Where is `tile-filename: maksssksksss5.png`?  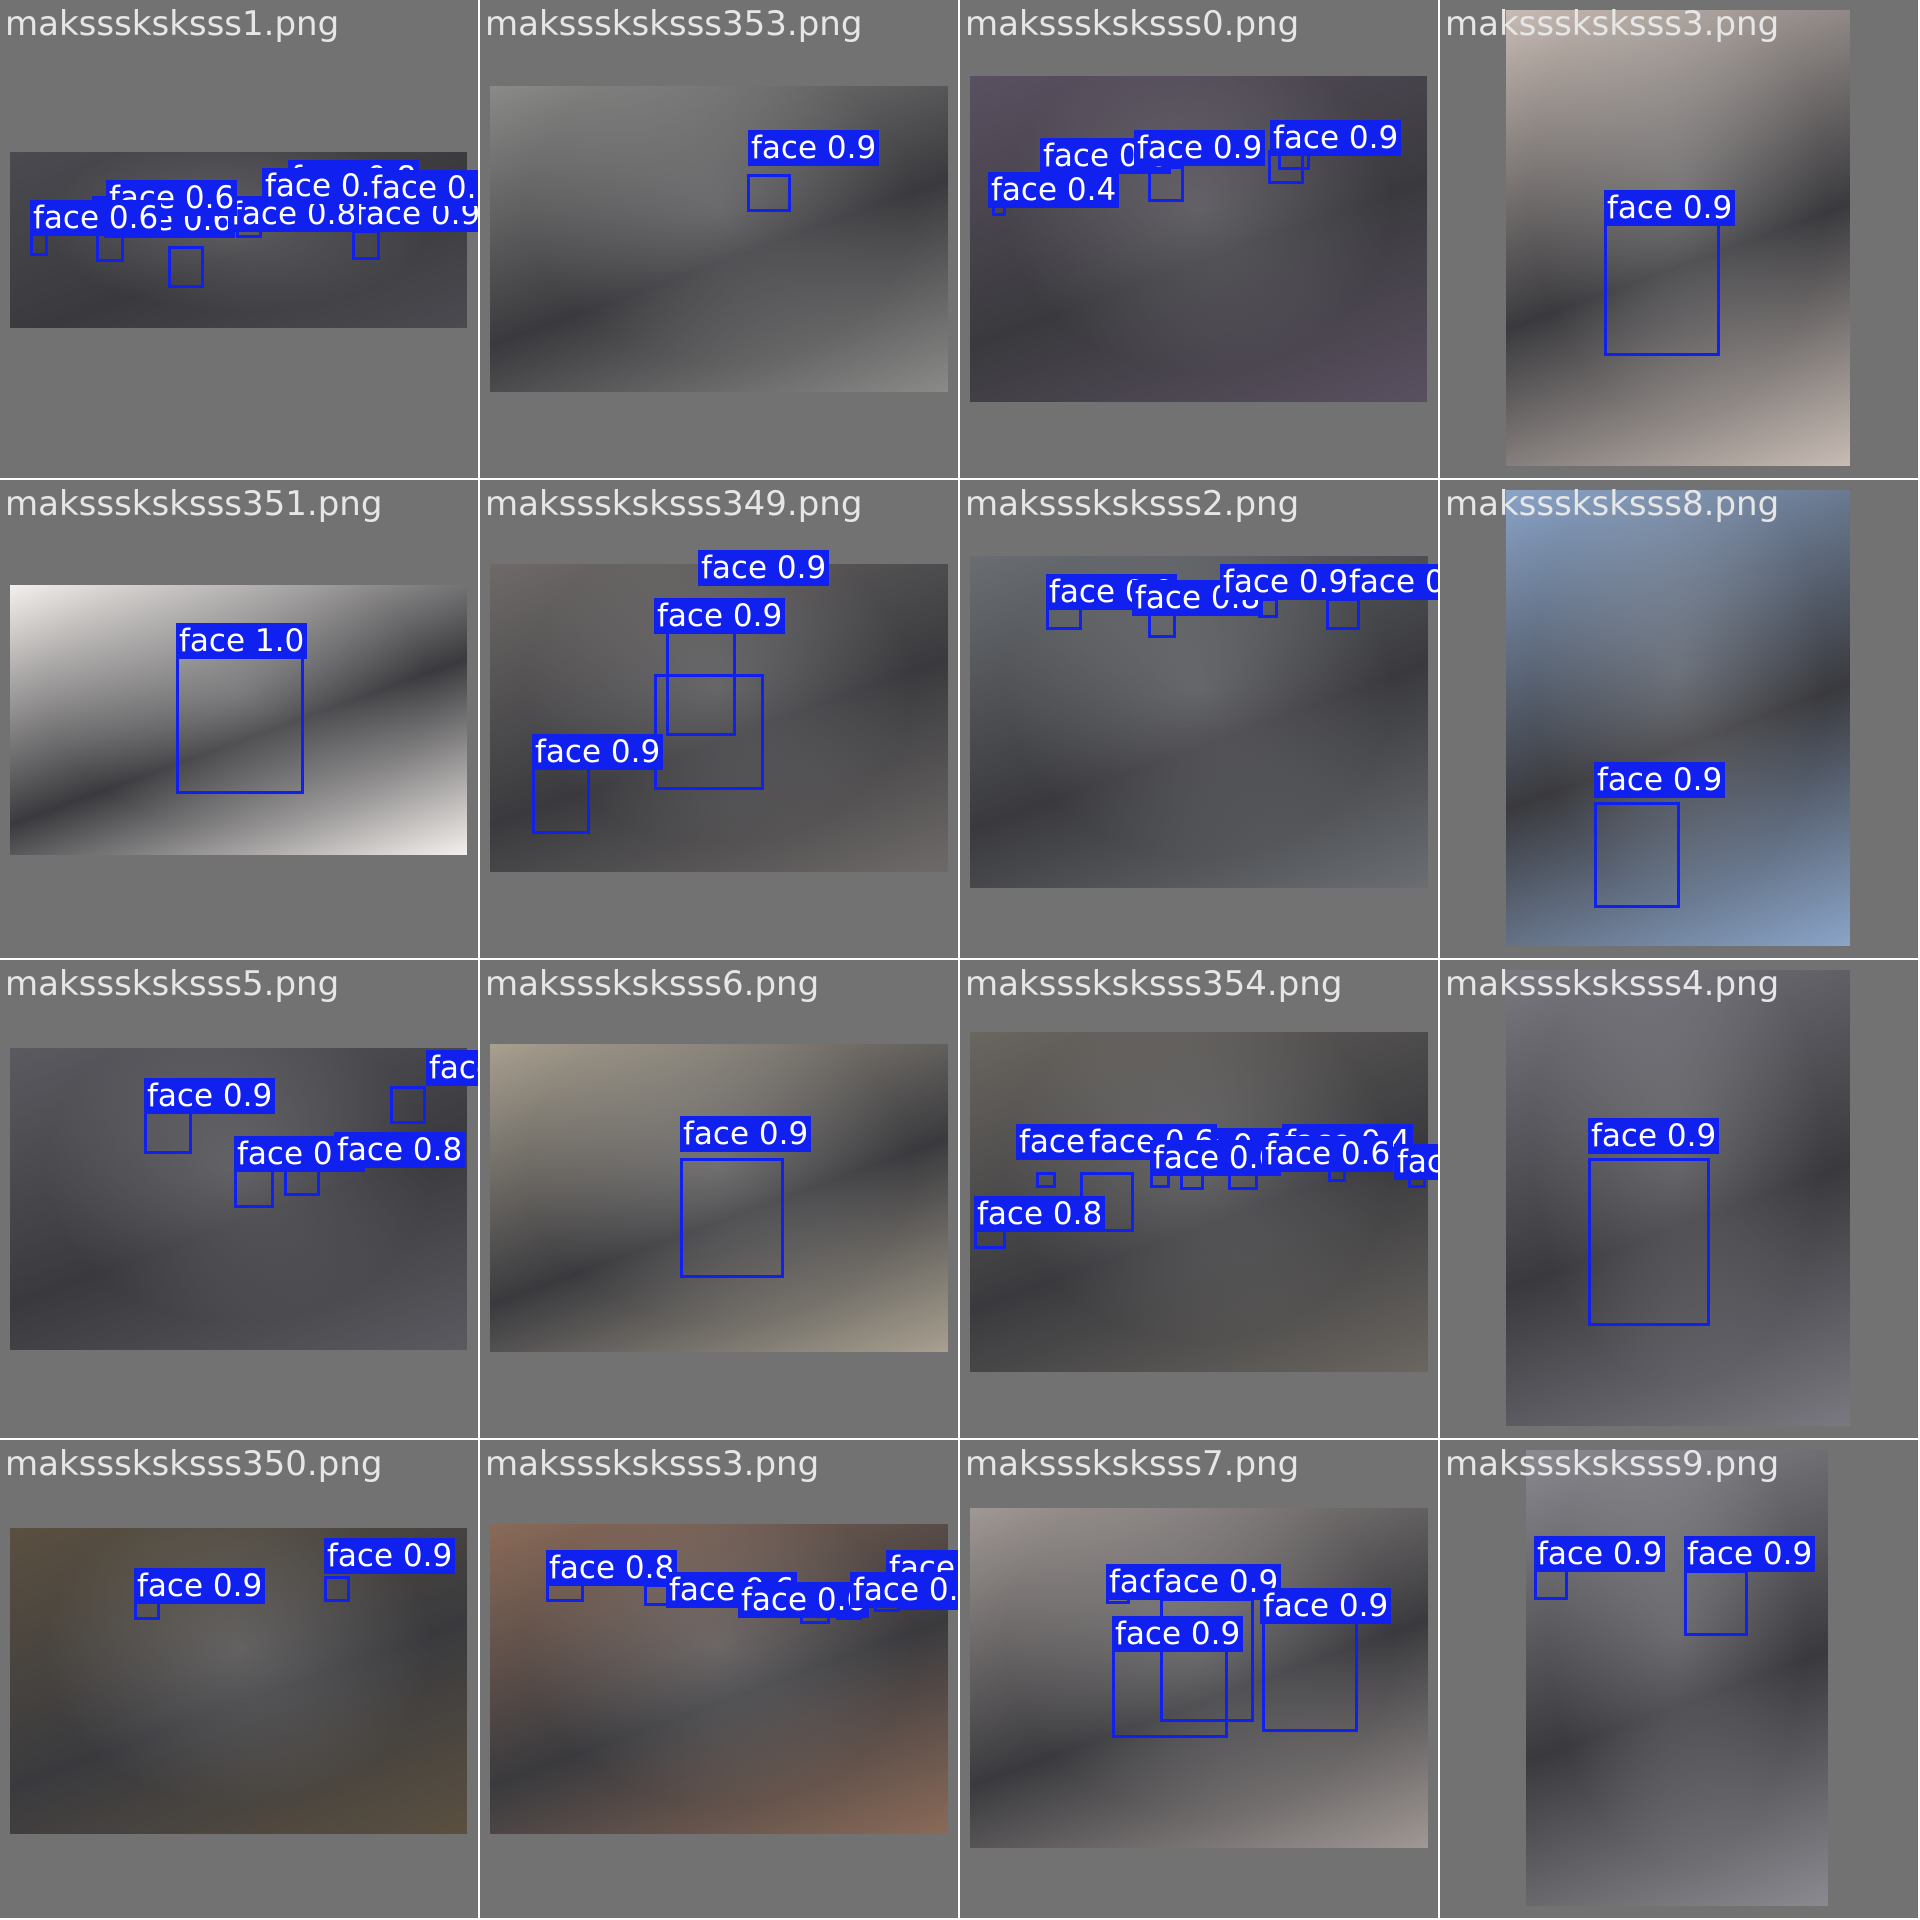
tile-filename: maksssksksss5.png is located at coordinates (172, 984).